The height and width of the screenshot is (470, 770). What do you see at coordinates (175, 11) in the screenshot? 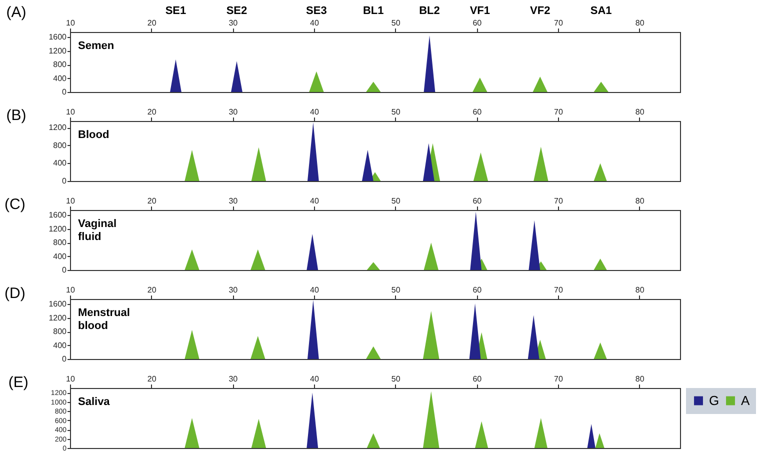
I see `text: SE1` at bounding box center [175, 11].